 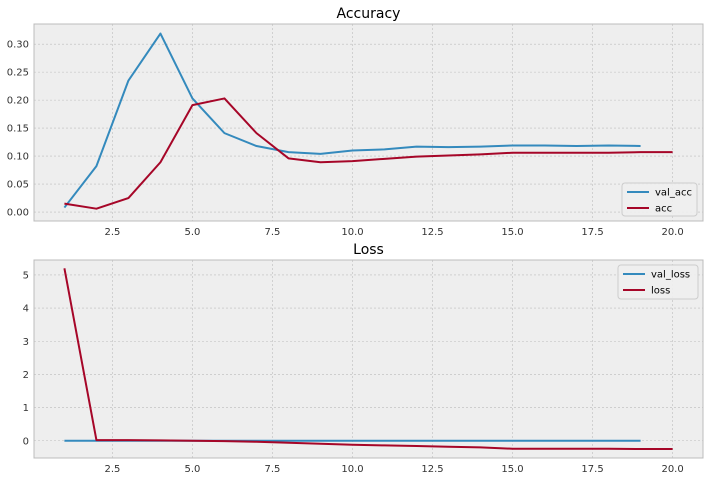 What do you see at coordinates (192, 469) in the screenshot?
I see `loss-x-tick-label: 5.0` at bounding box center [192, 469].